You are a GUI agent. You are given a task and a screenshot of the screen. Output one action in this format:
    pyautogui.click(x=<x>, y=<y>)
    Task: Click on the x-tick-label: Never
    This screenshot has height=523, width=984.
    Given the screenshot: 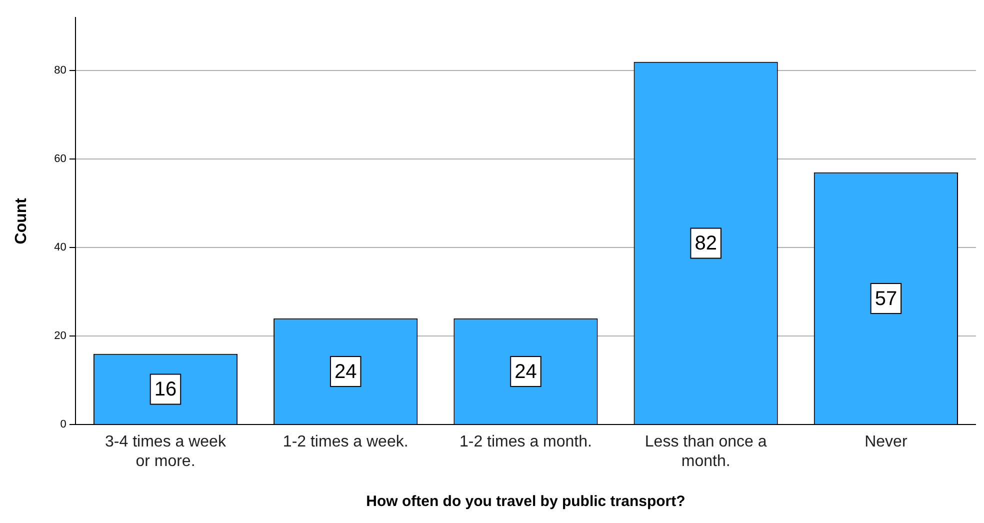 What is the action you would take?
    pyautogui.click(x=886, y=442)
    